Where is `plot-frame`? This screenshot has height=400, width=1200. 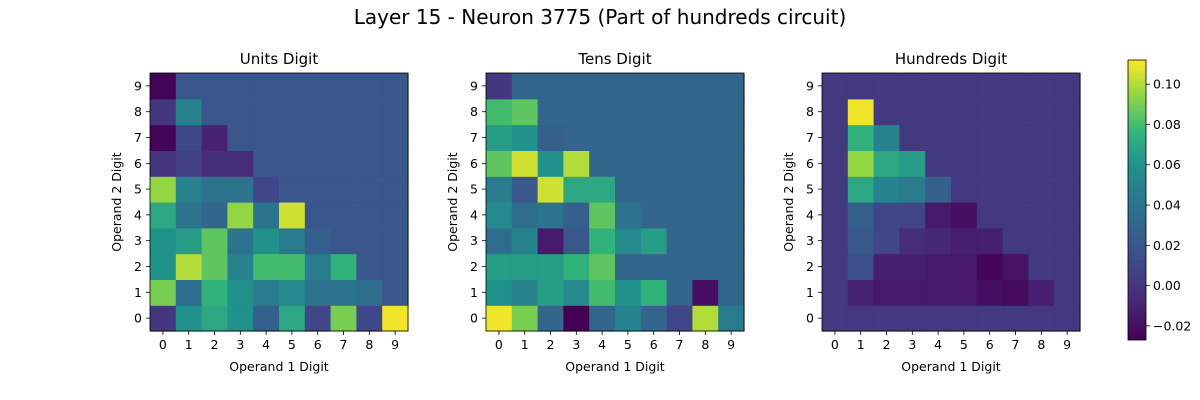
plot-frame is located at coordinates (615, 202).